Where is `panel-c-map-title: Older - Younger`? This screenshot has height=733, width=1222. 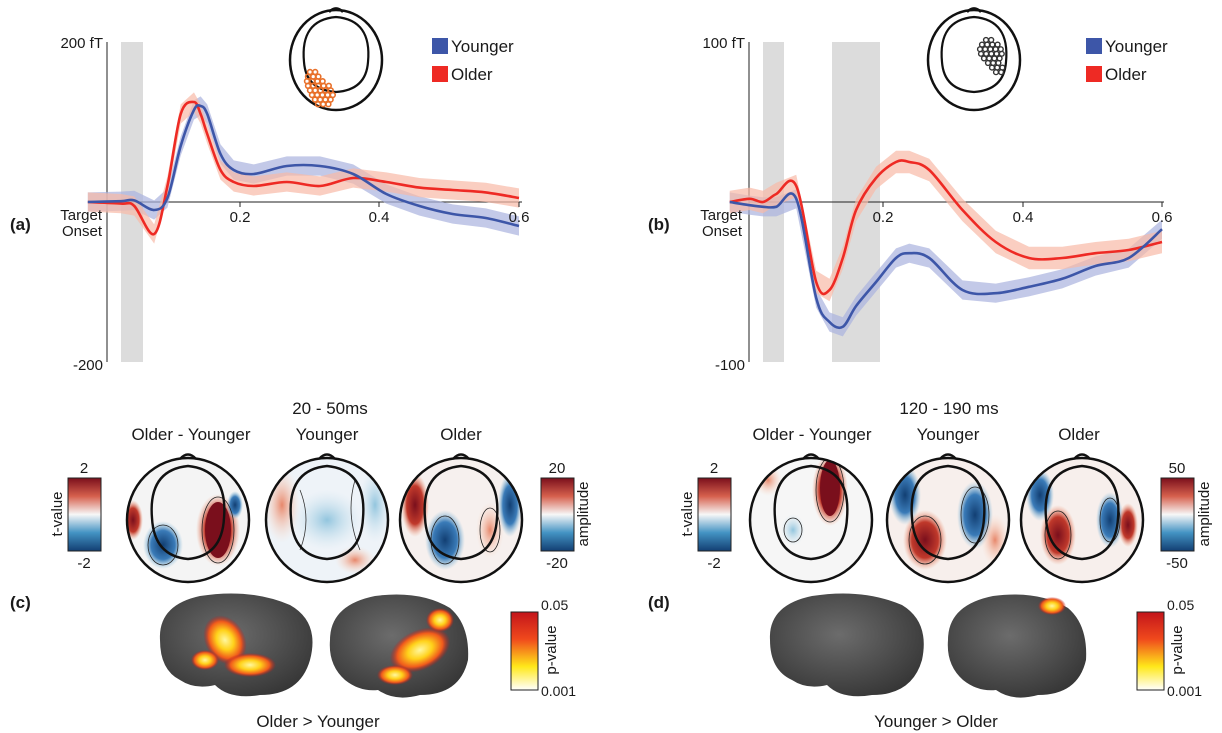
panel-c-map-title: Older - Younger is located at coordinates (190, 434).